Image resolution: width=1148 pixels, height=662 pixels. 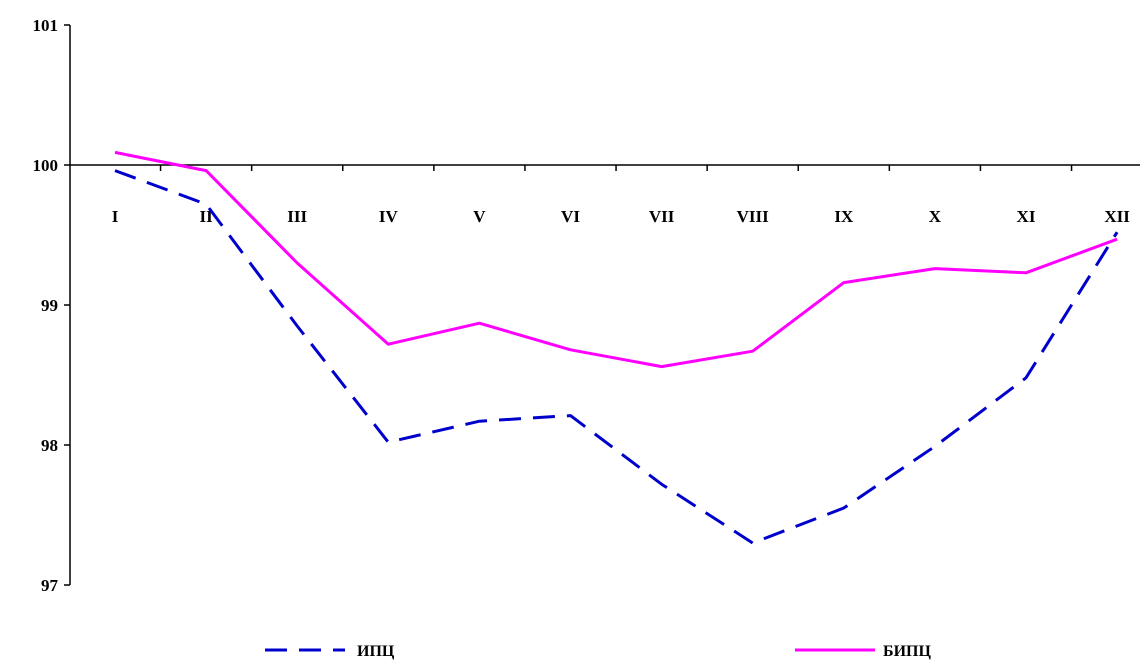 What do you see at coordinates (1026, 216) in the screenshot?
I see `x-tick-label: XI` at bounding box center [1026, 216].